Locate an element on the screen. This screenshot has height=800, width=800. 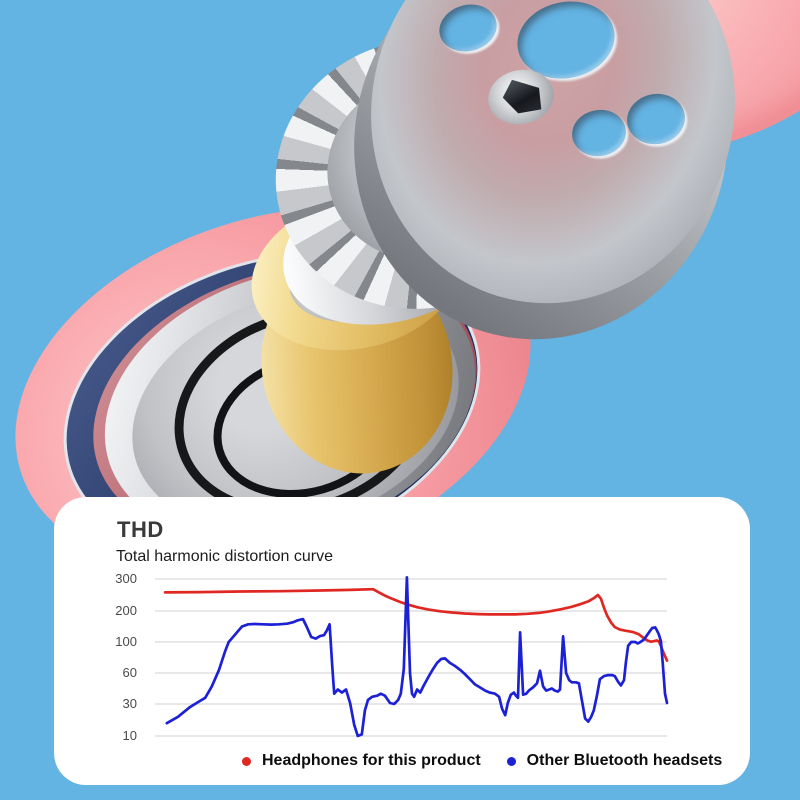
legend-label: Headphones for this product is located at coordinates (371, 760).